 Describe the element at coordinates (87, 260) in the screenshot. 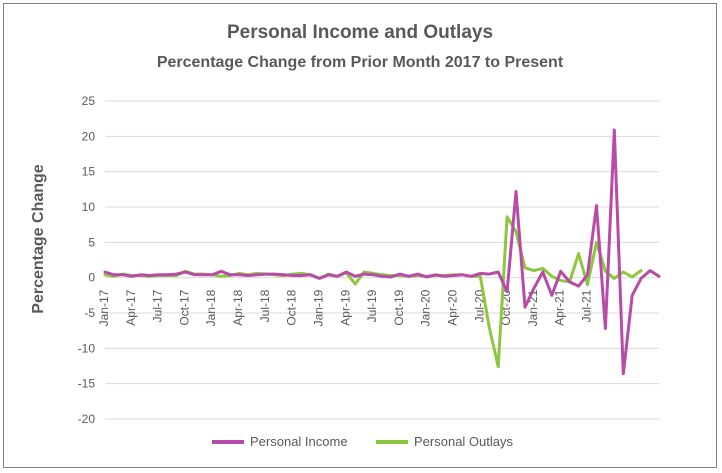

I see `y-axis-ticks: 25 20 15 10 5 0 -5 -10 -15 -20` at that location.